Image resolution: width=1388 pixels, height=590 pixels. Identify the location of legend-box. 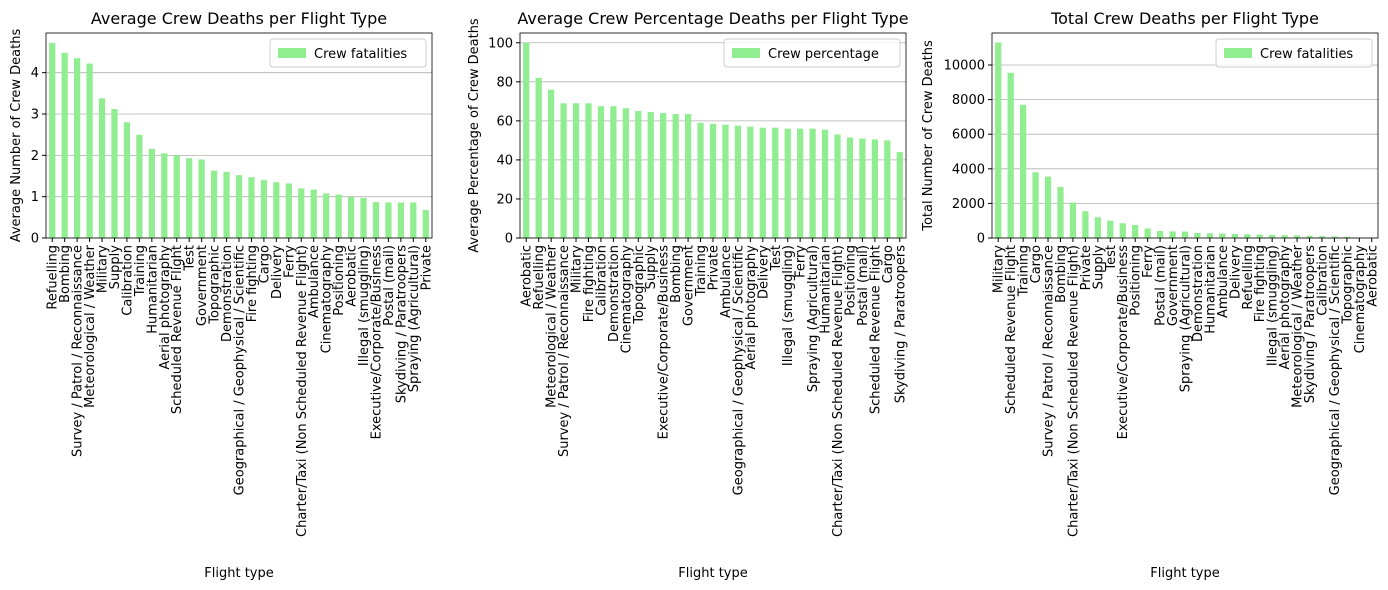
(348, 53).